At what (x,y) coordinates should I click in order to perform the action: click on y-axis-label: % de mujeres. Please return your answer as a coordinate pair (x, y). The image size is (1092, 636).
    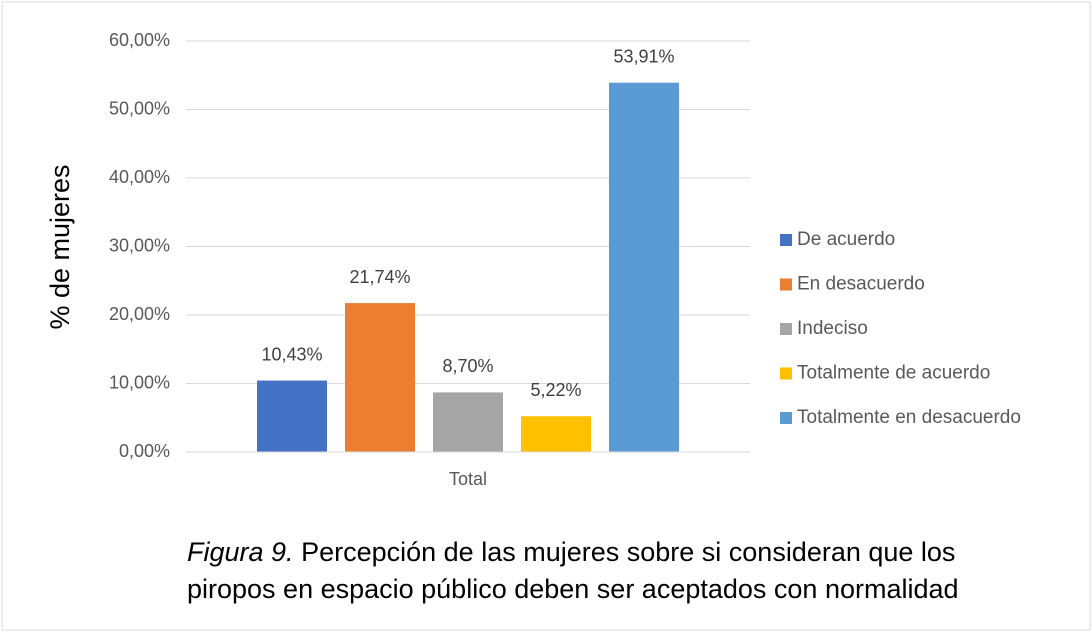
    Looking at the image, I should click on (60, 246).